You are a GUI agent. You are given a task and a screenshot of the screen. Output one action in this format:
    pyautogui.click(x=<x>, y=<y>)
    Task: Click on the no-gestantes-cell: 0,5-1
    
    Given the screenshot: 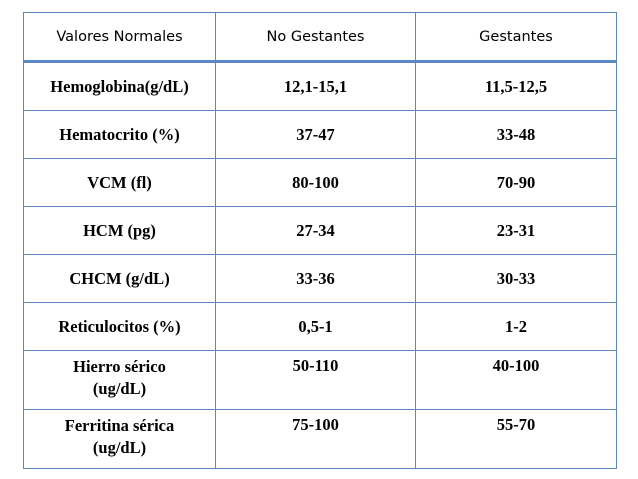 What is the action you would take?
    pyautogui.click(x=315, y=326)
    